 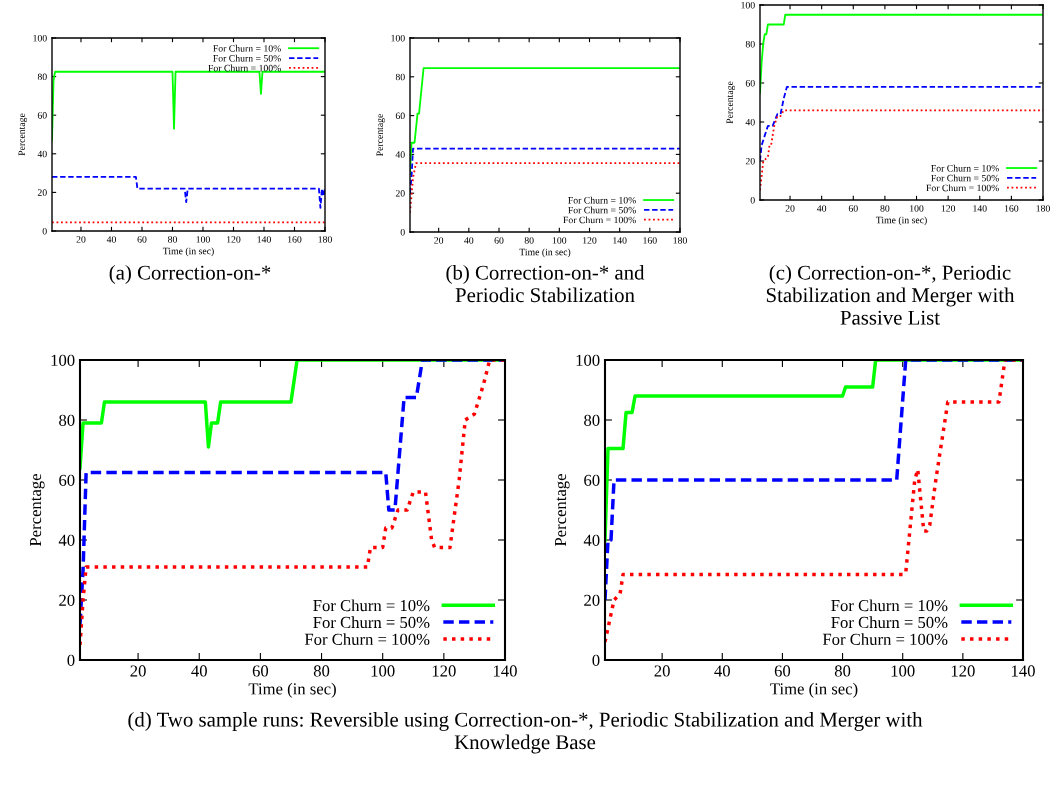 What do you see at coordinates (545, 284) in the screenshot?
I see `text: (b) Correction-on-* and Periodic Stabilization` at bounding box center [545, 284].